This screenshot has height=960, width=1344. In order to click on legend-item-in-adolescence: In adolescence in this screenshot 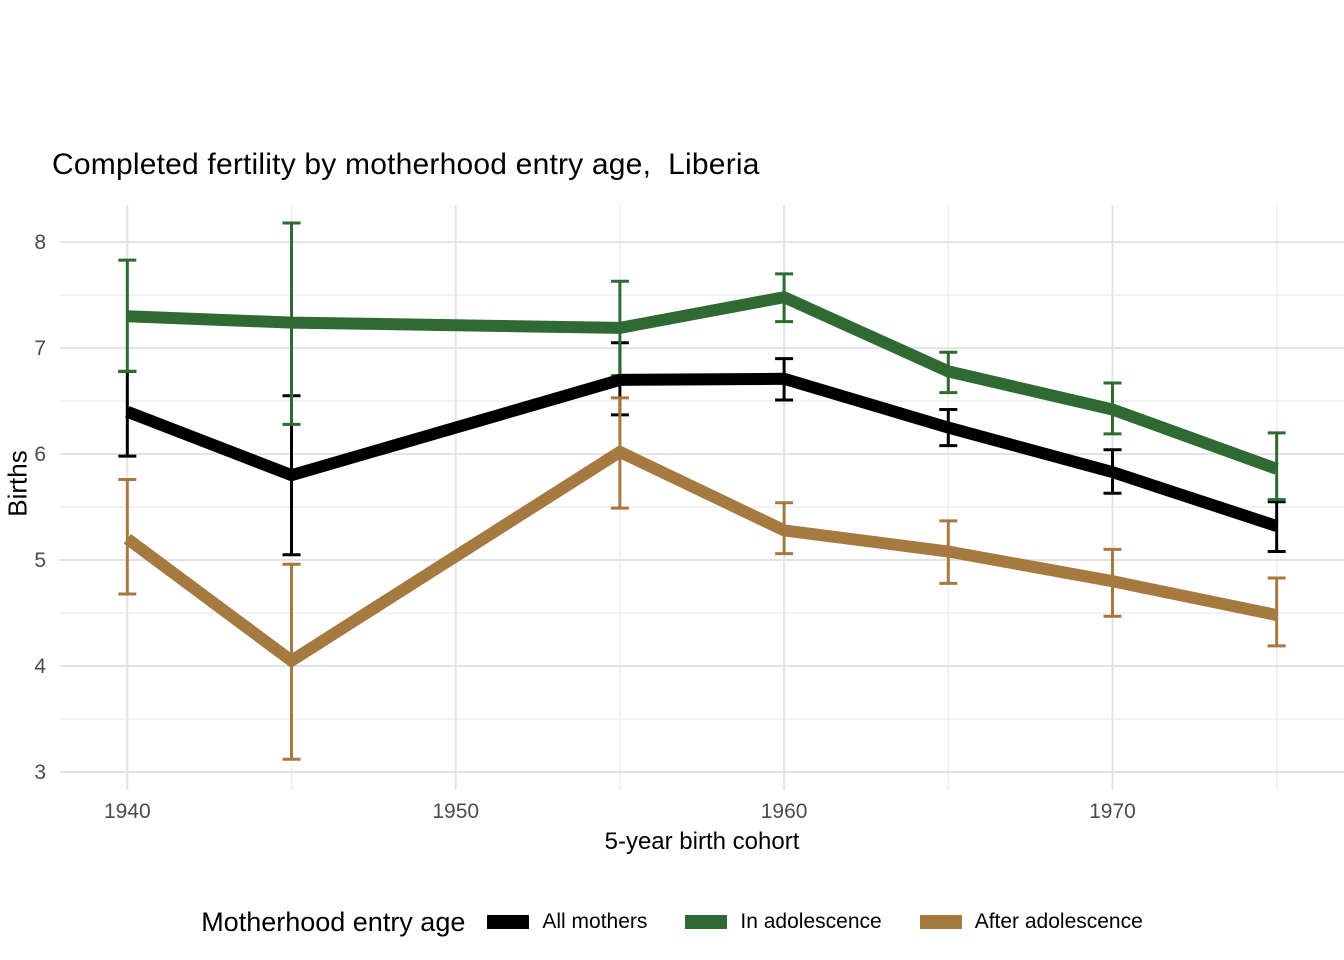, I will do `click(783, 922)`.